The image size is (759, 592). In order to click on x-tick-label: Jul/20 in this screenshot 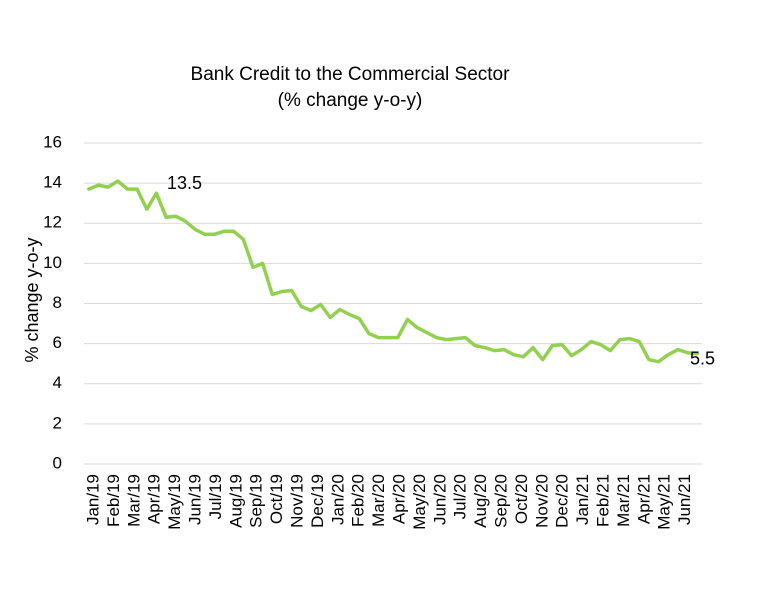, I will do `click(460, 496)`.